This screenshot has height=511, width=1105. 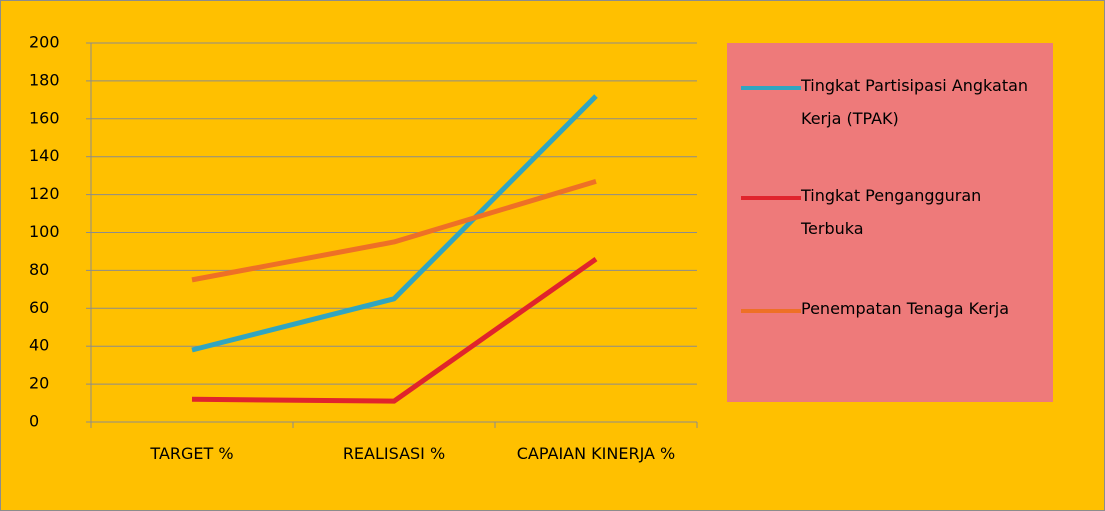 What do you see at coordinates (891, 212) in the screenshot?
I see `legend-label: Tingkat Pengangguran Terbuka` at bounding box center [891, 212].